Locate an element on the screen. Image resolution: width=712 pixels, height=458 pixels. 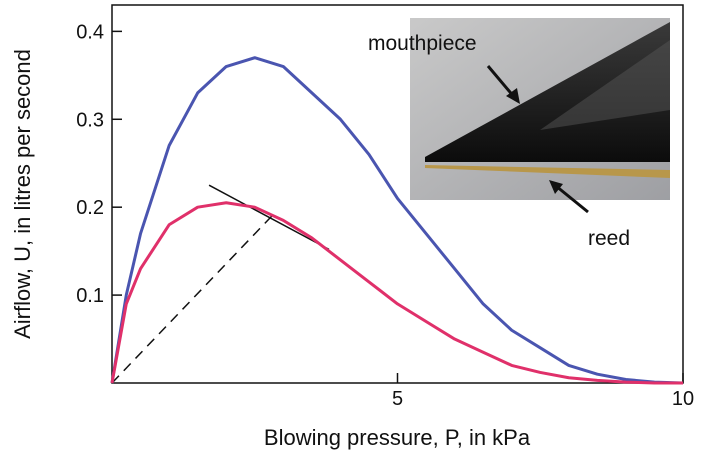
y-tick-label: 0.4 is located at coordinates (90, 32).